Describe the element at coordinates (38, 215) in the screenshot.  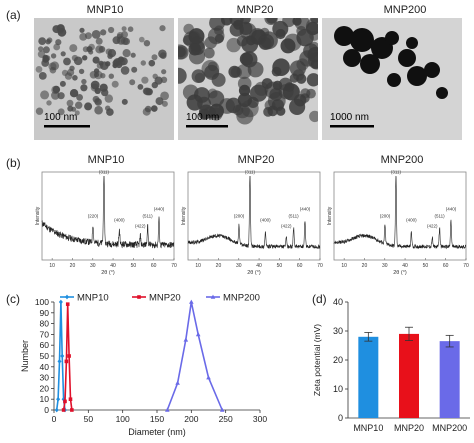
I see `y-axis-label: Intensity` at that location.